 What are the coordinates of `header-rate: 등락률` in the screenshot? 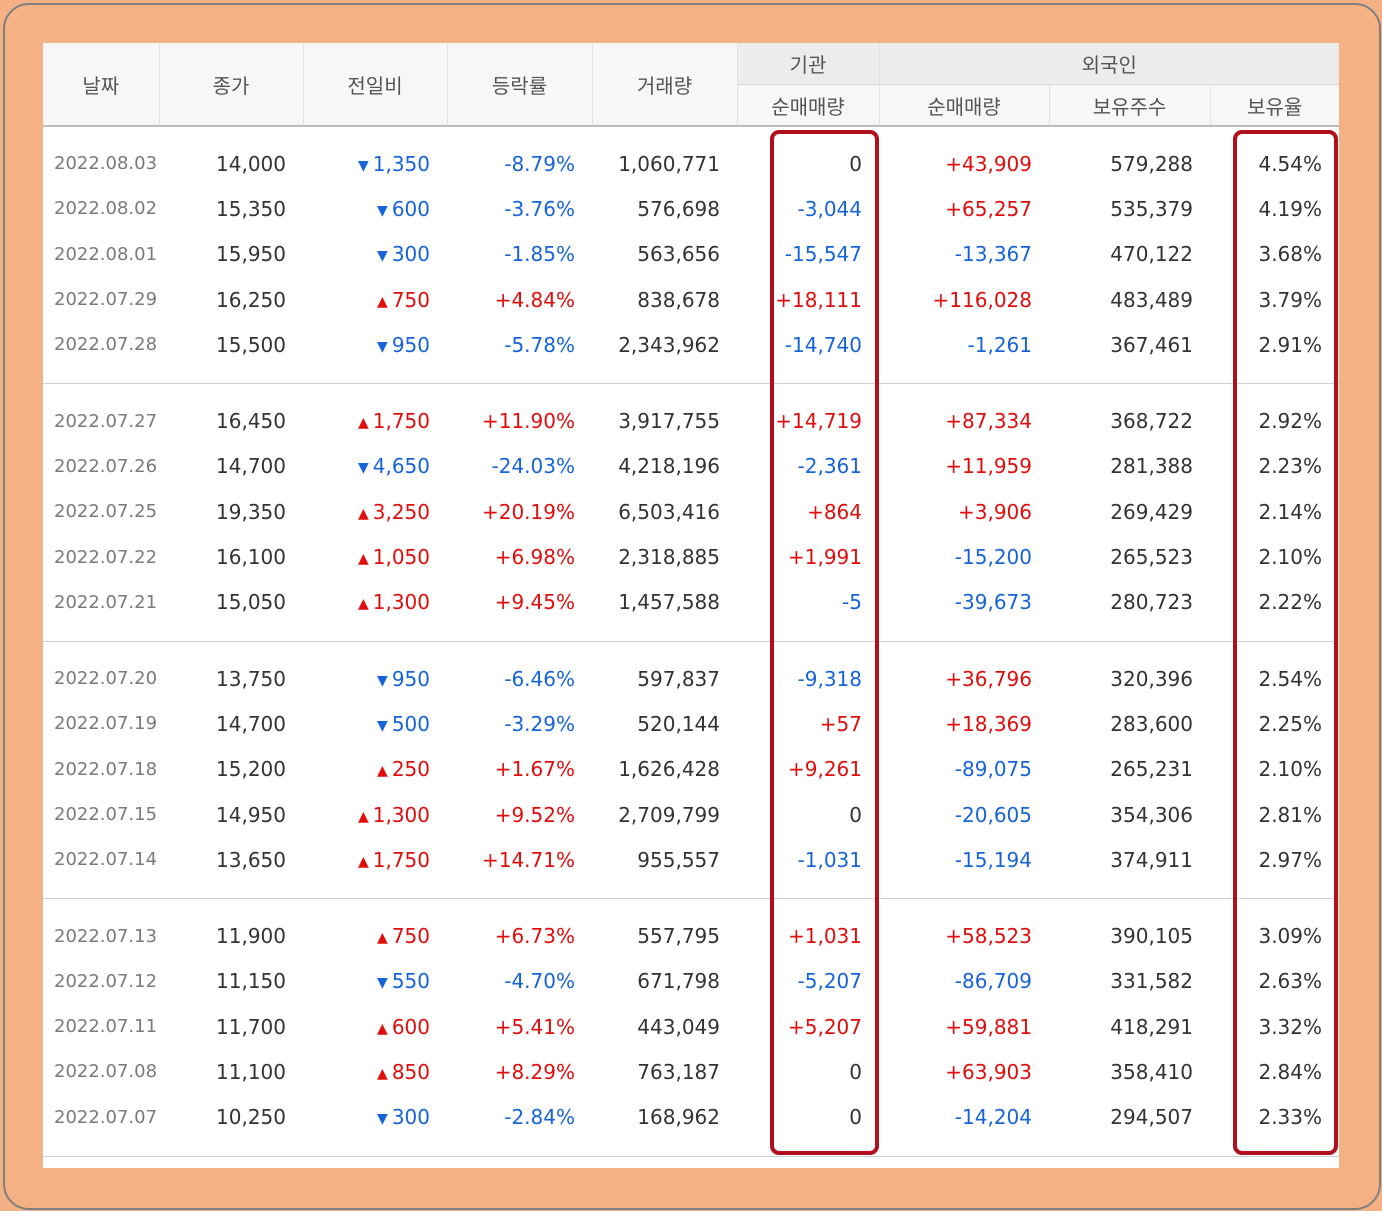 It's located at (519, 84).